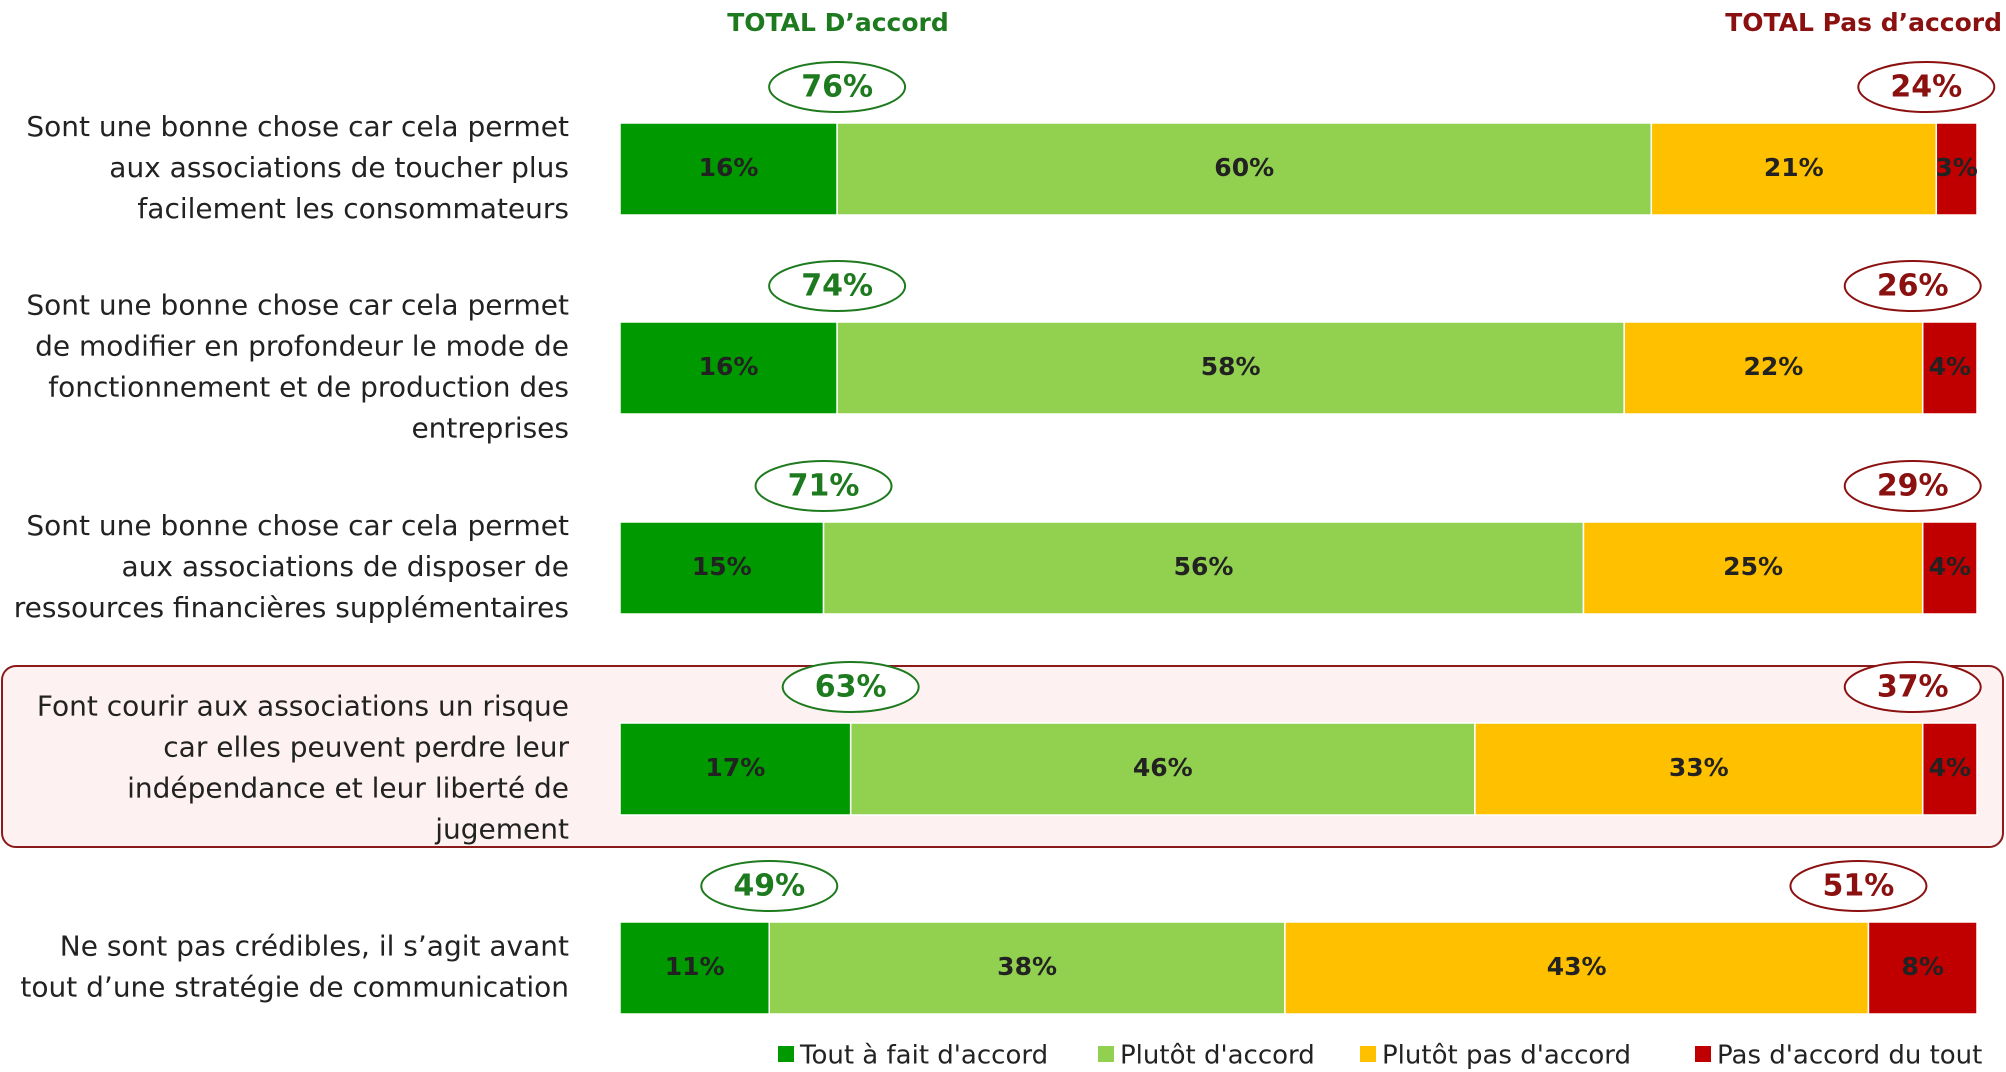 This screenshot has width=2006, height=1072. Describe the element at coordinates (302, 346) in the screenshot. I see `category-label: de modifier en profondeur le mode de` at that location.